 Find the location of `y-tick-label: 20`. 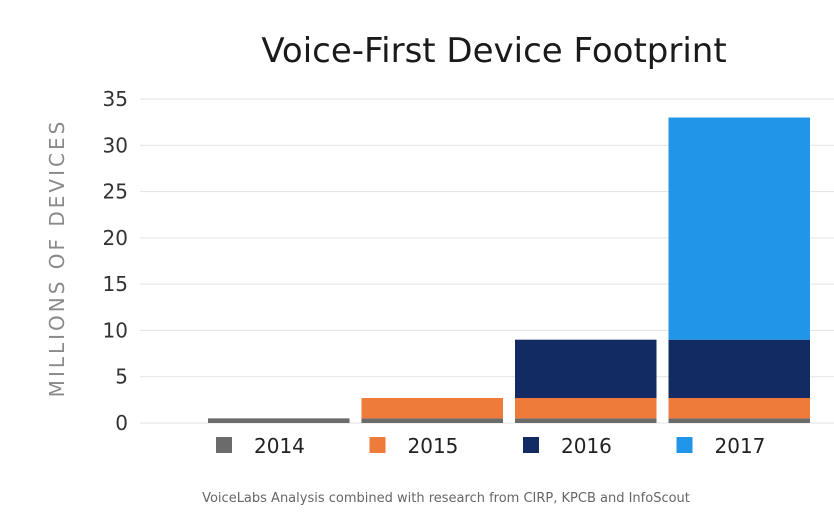

y-tick-label: 20 is located at coordinates (115, 238).